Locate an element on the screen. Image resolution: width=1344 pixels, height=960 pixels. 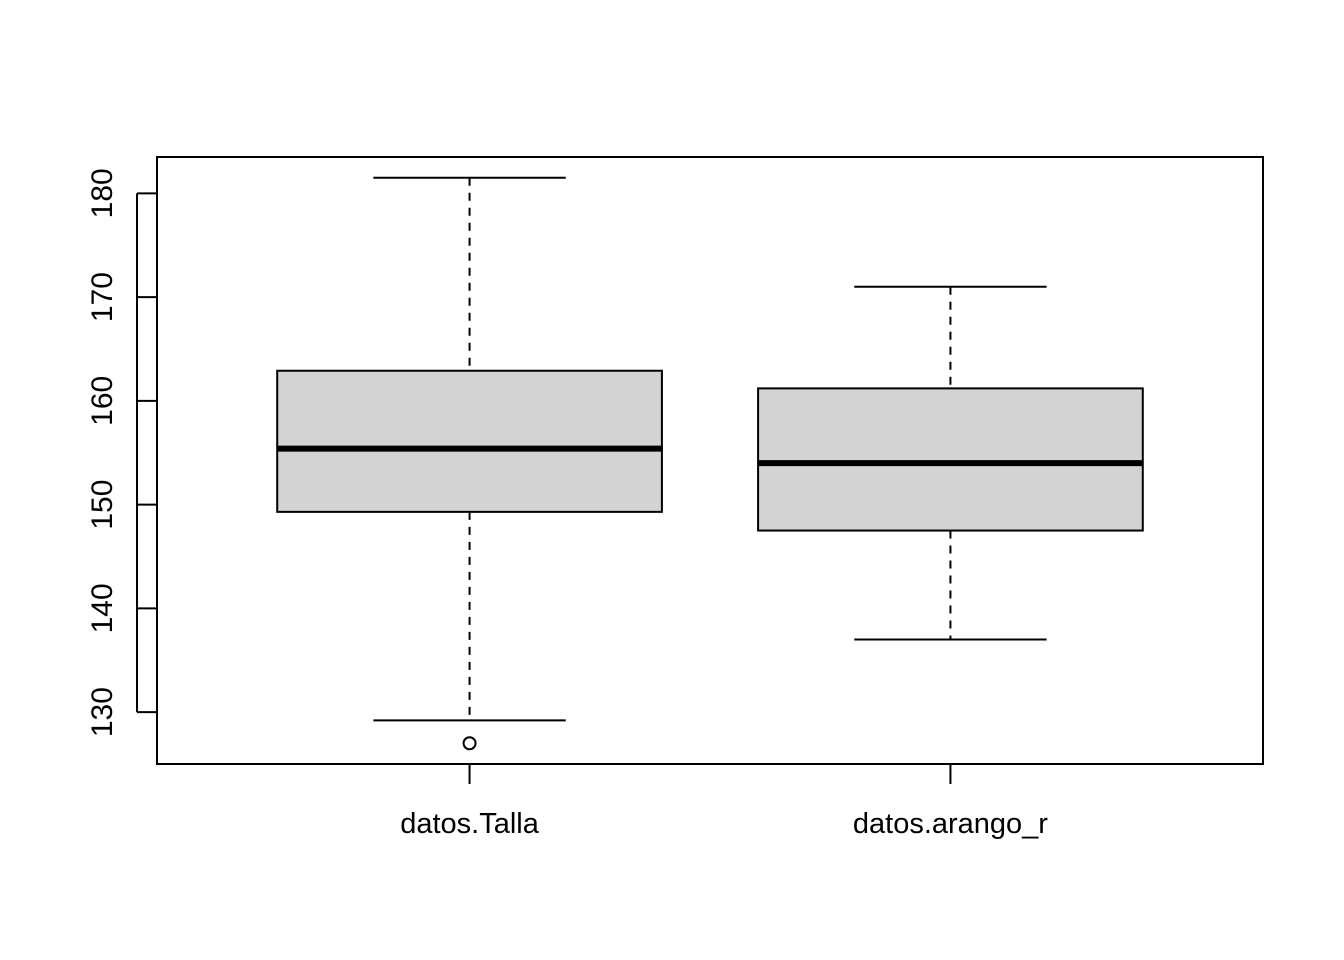
y-tick-label: 140 is located at coordinates (102, 608).